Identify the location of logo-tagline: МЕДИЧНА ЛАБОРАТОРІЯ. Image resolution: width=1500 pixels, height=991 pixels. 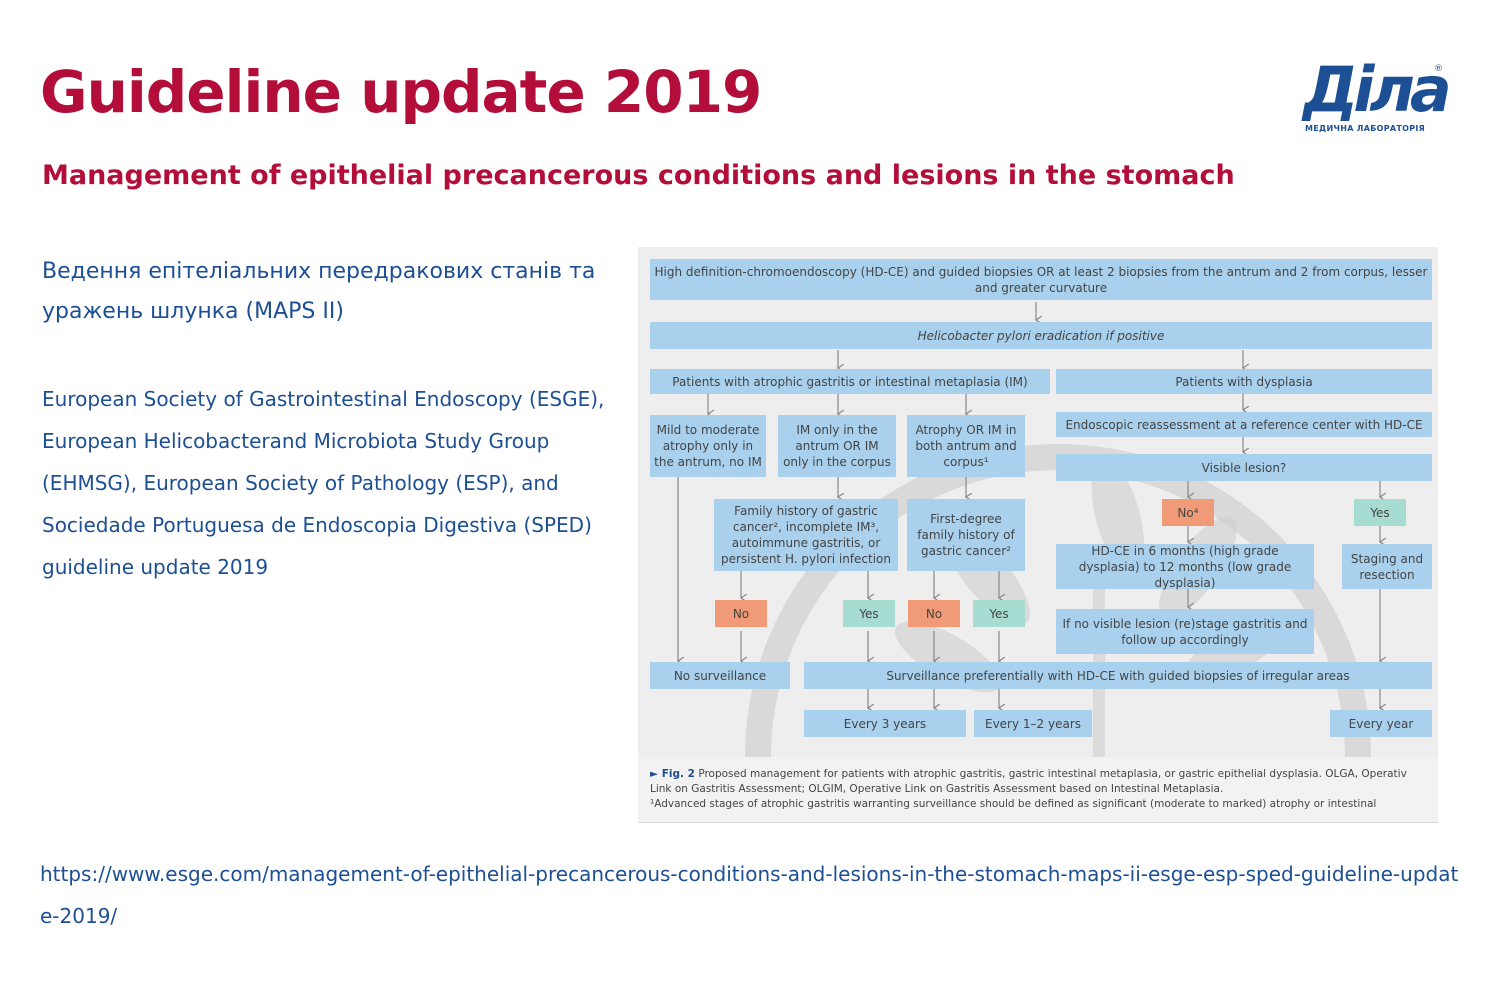
(1365, 128).